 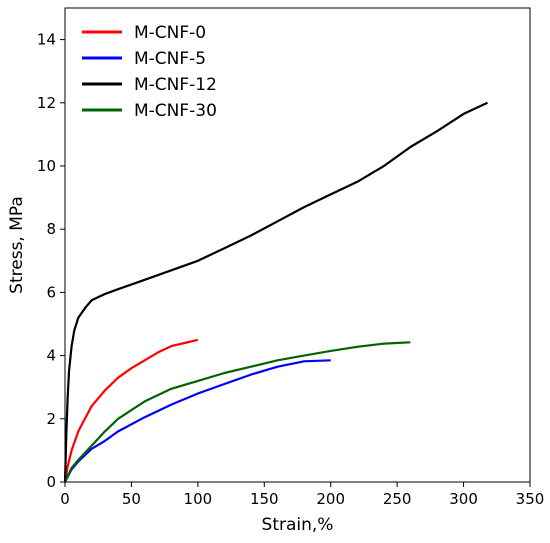 What do you see at coordinates (264, 499) in the screenshot?
I see `x-tick-label: 150` at bounding box center [264, 499].